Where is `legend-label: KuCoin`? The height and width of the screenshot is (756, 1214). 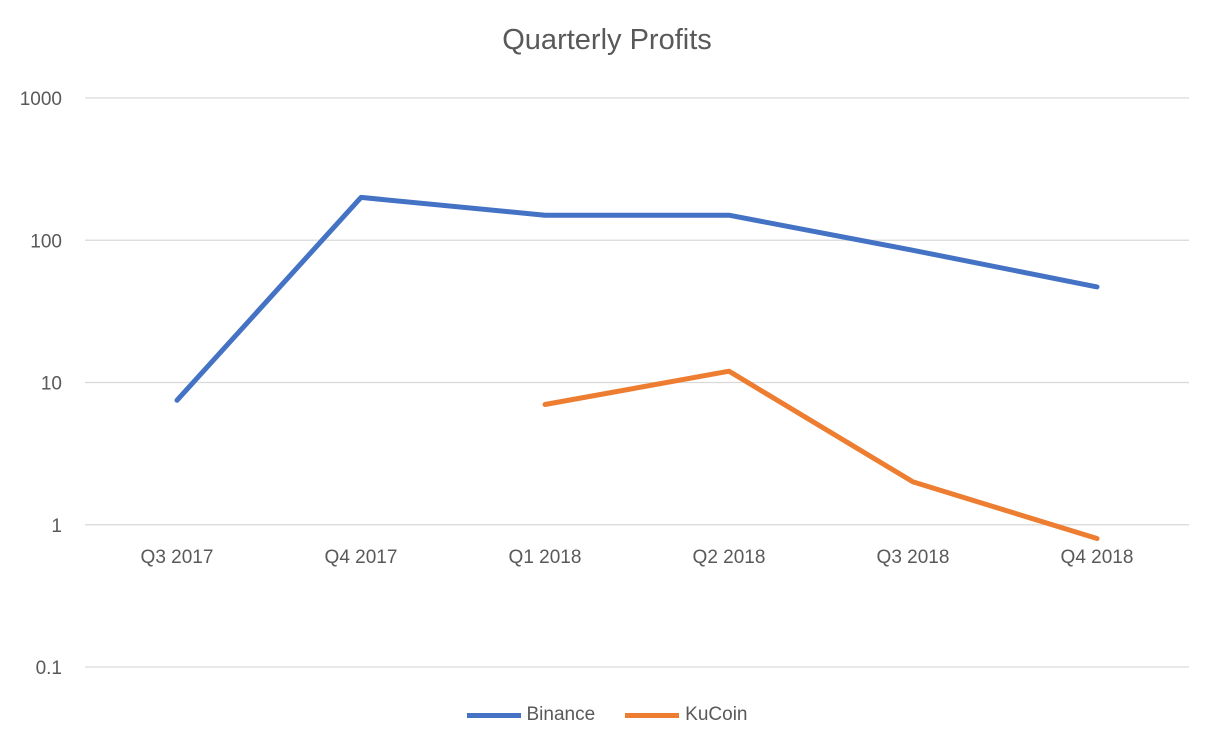 legend-label: KuCoin is located at coordinates (716, 714).